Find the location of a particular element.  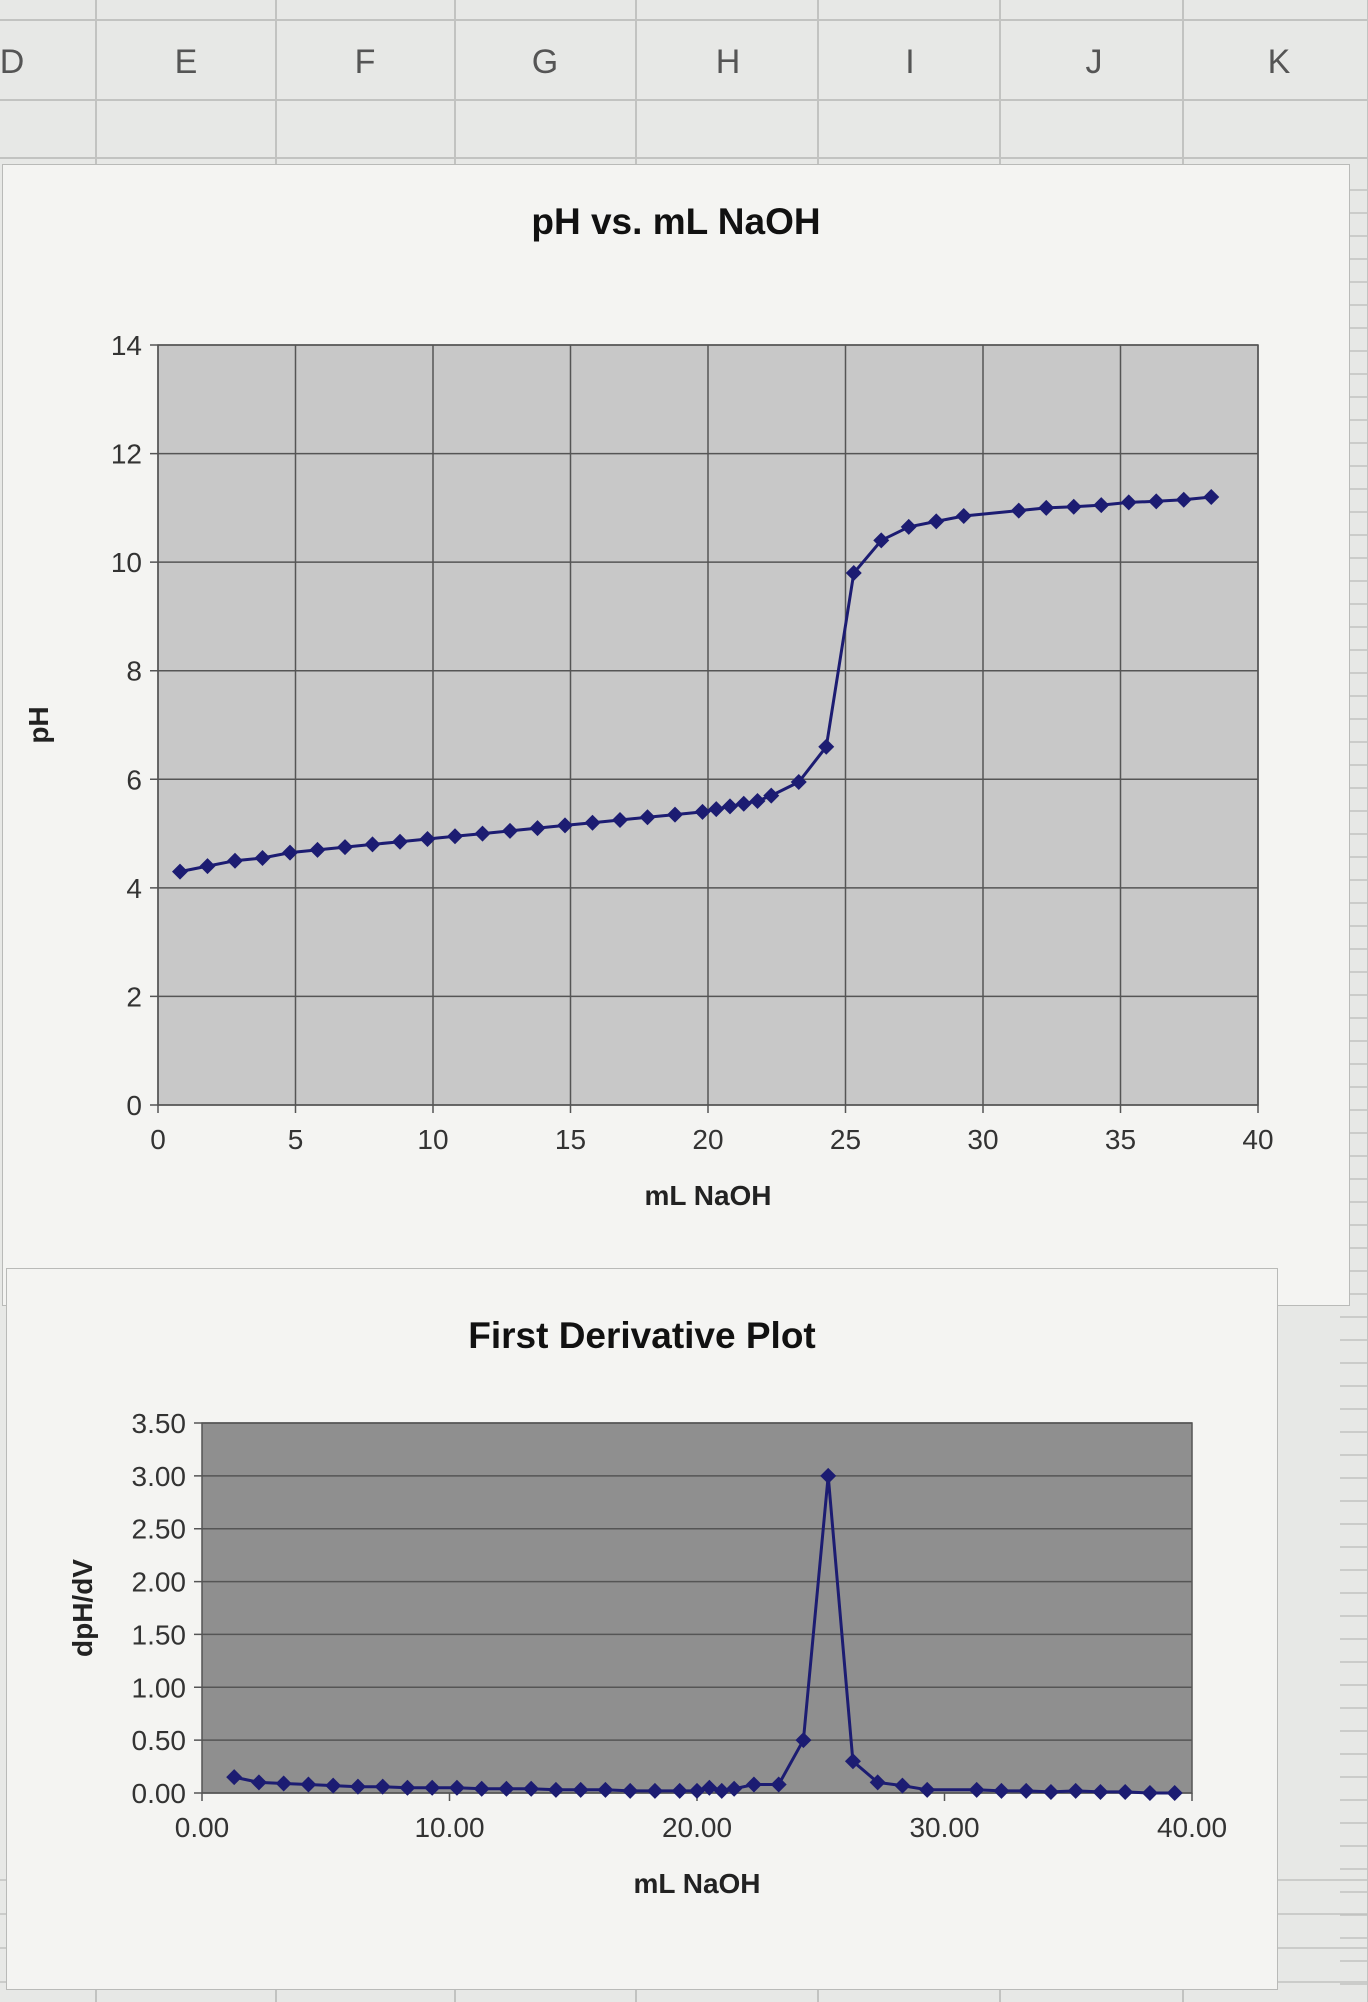

y-tick-label: 10 is located at coordinates (126, 562).